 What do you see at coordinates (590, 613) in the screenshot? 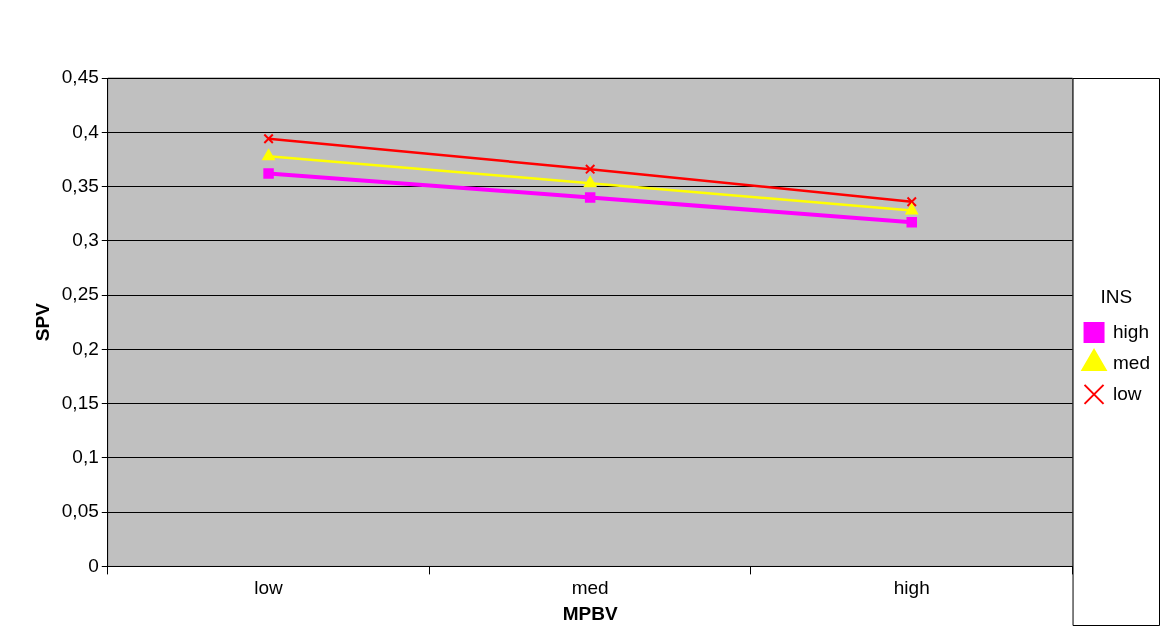
I see `x-axis-title: MPBV` at bounding box center [590, 613].